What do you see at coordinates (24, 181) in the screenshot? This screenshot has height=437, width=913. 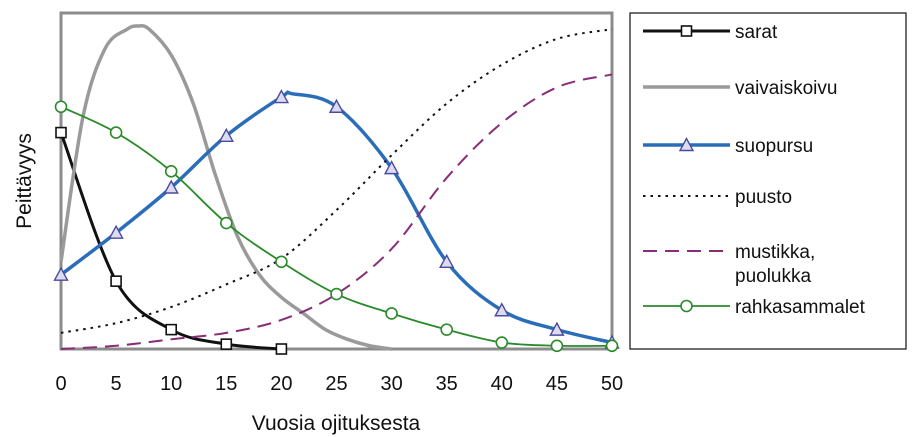 I see `y-axis-title: Peittävyys` at bounding box center [24, 181].